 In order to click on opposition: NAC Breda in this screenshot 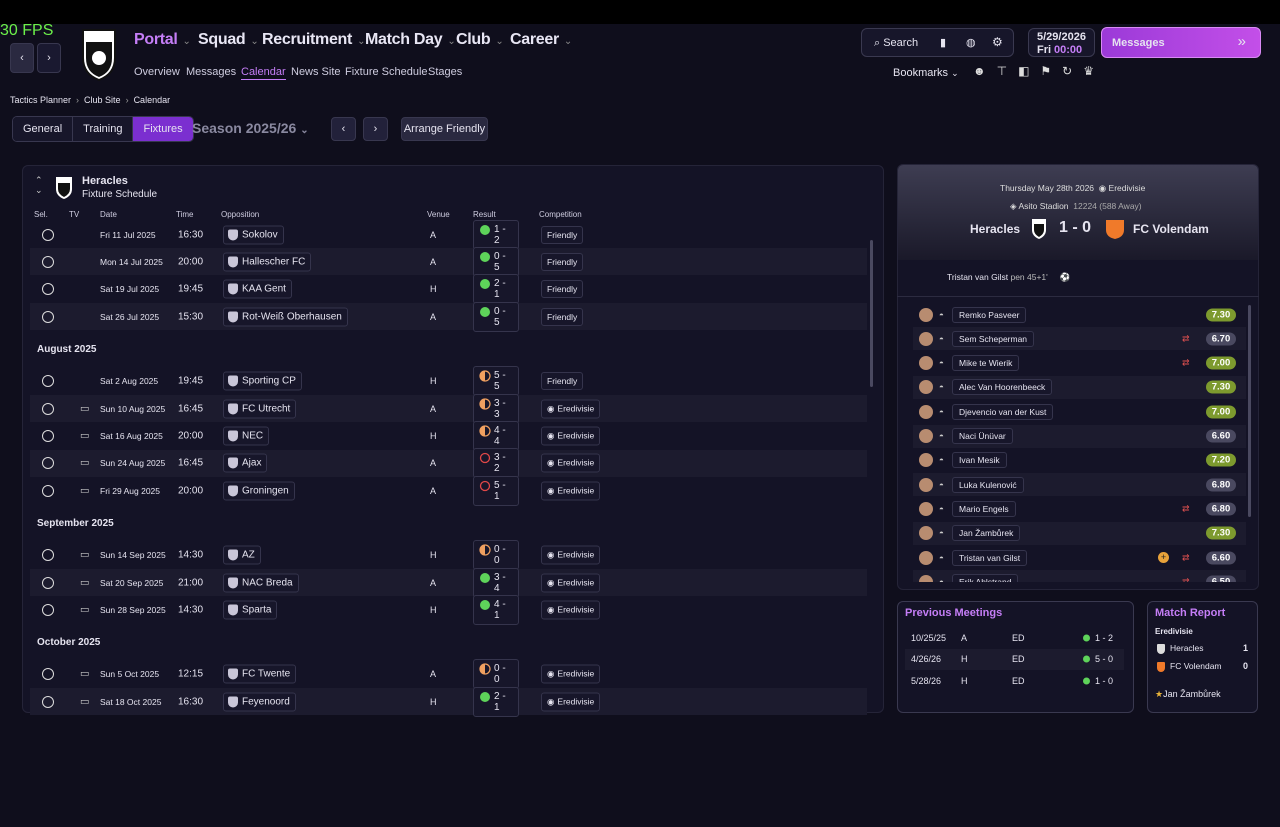, I will do `click(261, 582)`.